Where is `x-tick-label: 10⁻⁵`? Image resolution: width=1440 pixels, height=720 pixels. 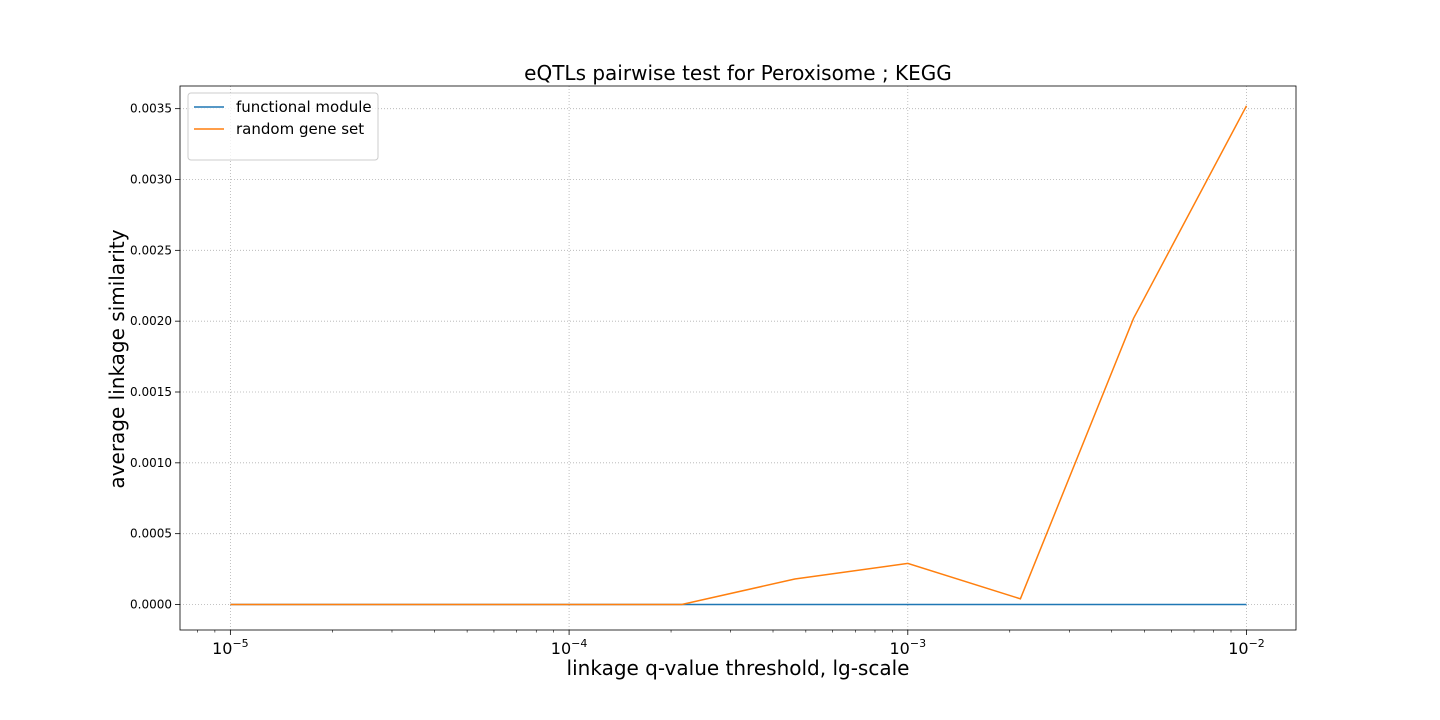 x-tick-label: 10⁻⁵ is located at coordinates (230, 647).